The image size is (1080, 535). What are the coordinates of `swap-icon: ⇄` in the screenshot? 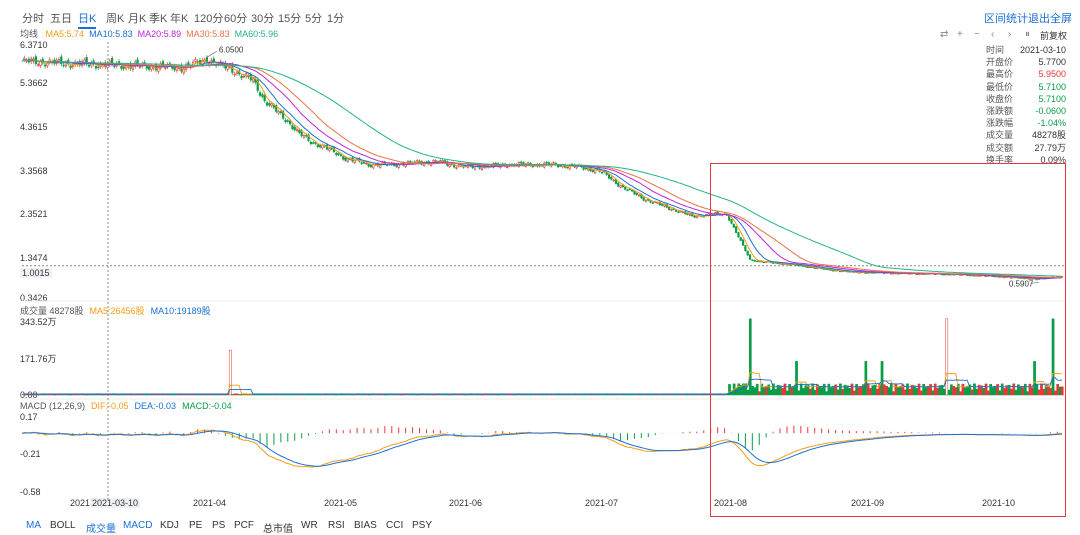 It's located at (944, 34).